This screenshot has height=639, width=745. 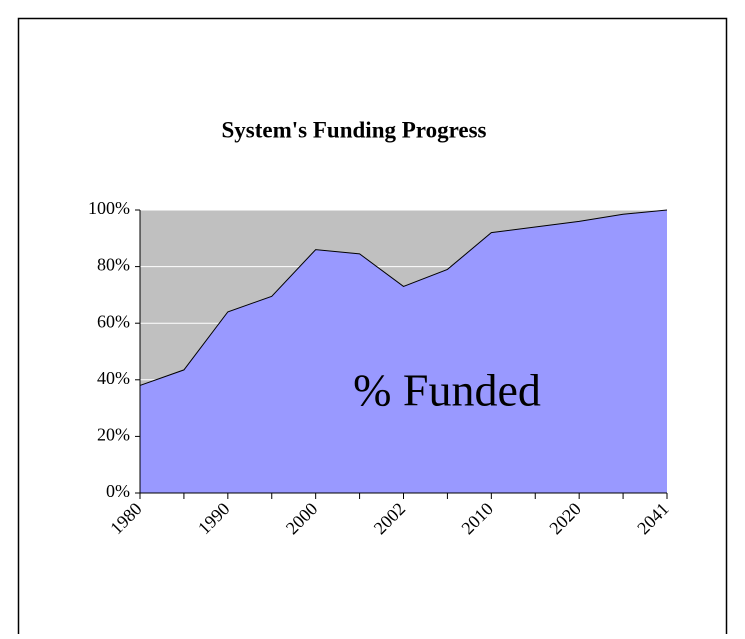 I want to click on chart-title: System's Funding Progress, so click(x=354, y=129).